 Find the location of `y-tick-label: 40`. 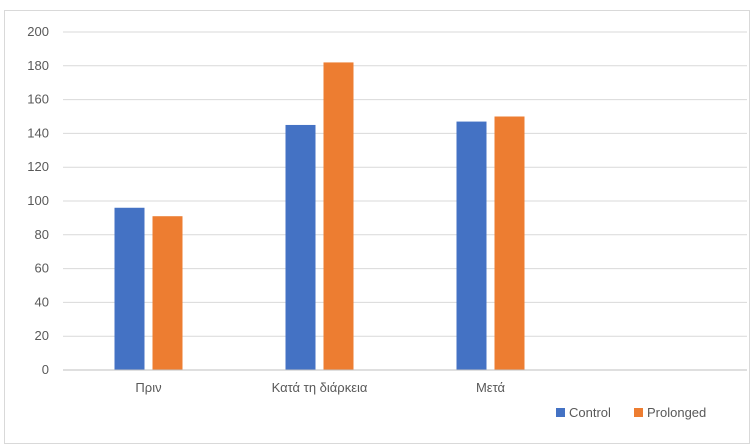

y-tick-label: 40 is located at coordinates (42, 301).